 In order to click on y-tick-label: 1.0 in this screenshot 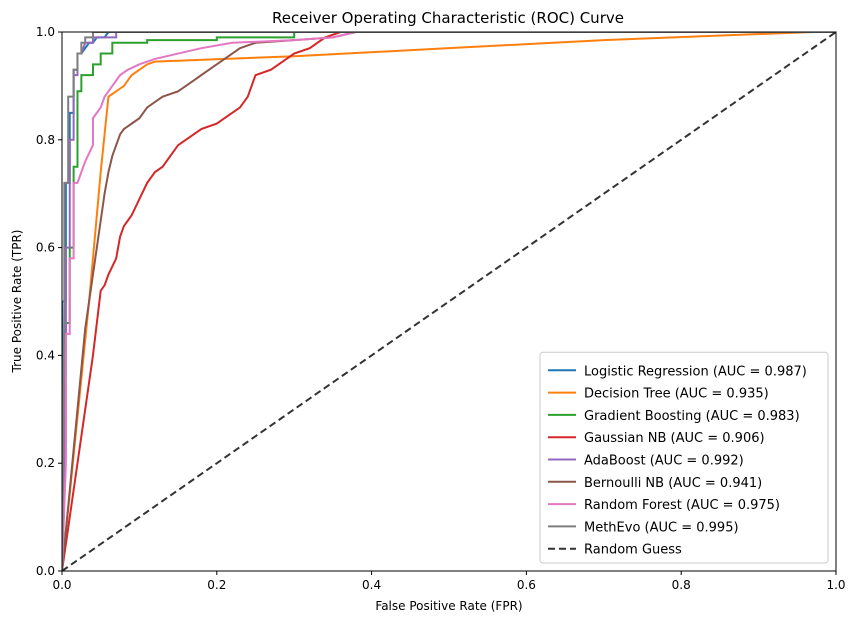, I will do `click(45, 32)`.